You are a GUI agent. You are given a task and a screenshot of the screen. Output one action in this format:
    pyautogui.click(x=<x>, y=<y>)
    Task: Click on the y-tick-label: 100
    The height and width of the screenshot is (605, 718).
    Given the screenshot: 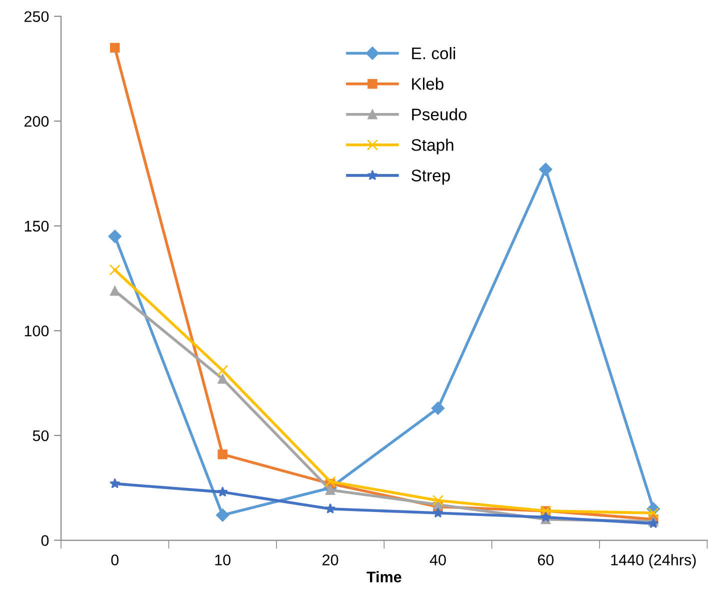 What is the action you would take?
    pyautogui.click(x=36, y=331)
    